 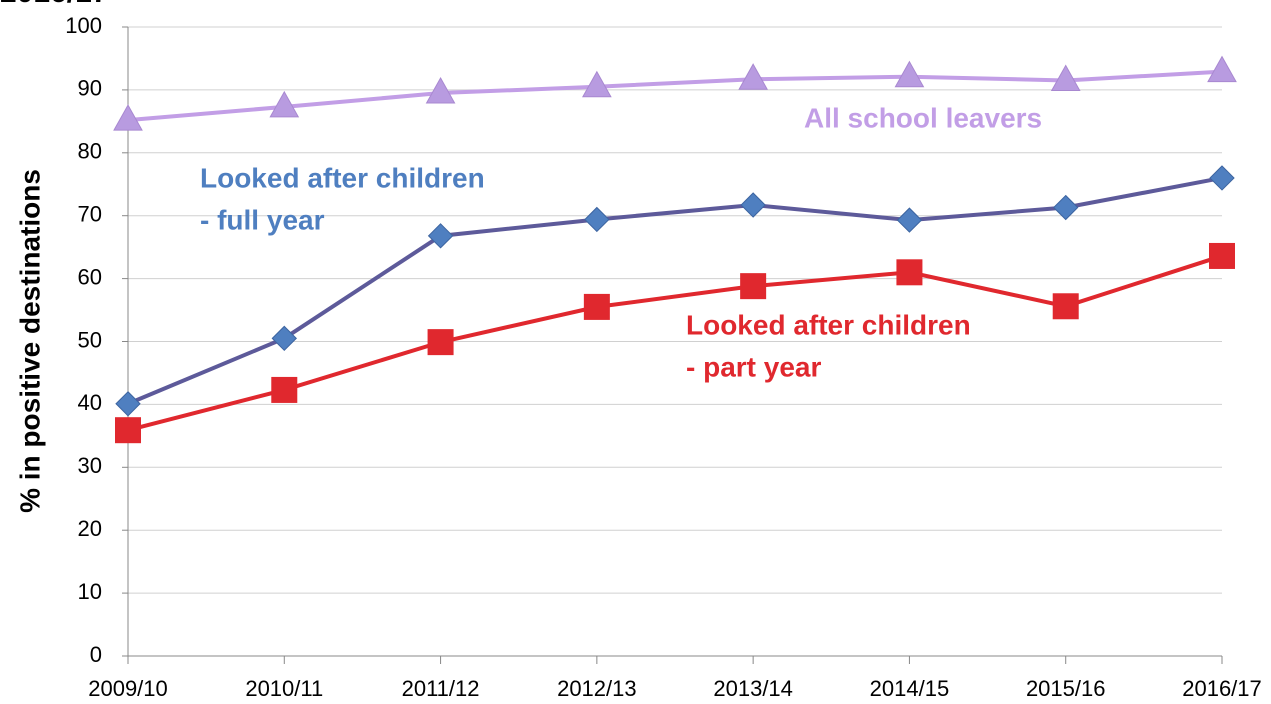 I want to click on x-tick-label: 2010/11, so click(x=284, y=688).